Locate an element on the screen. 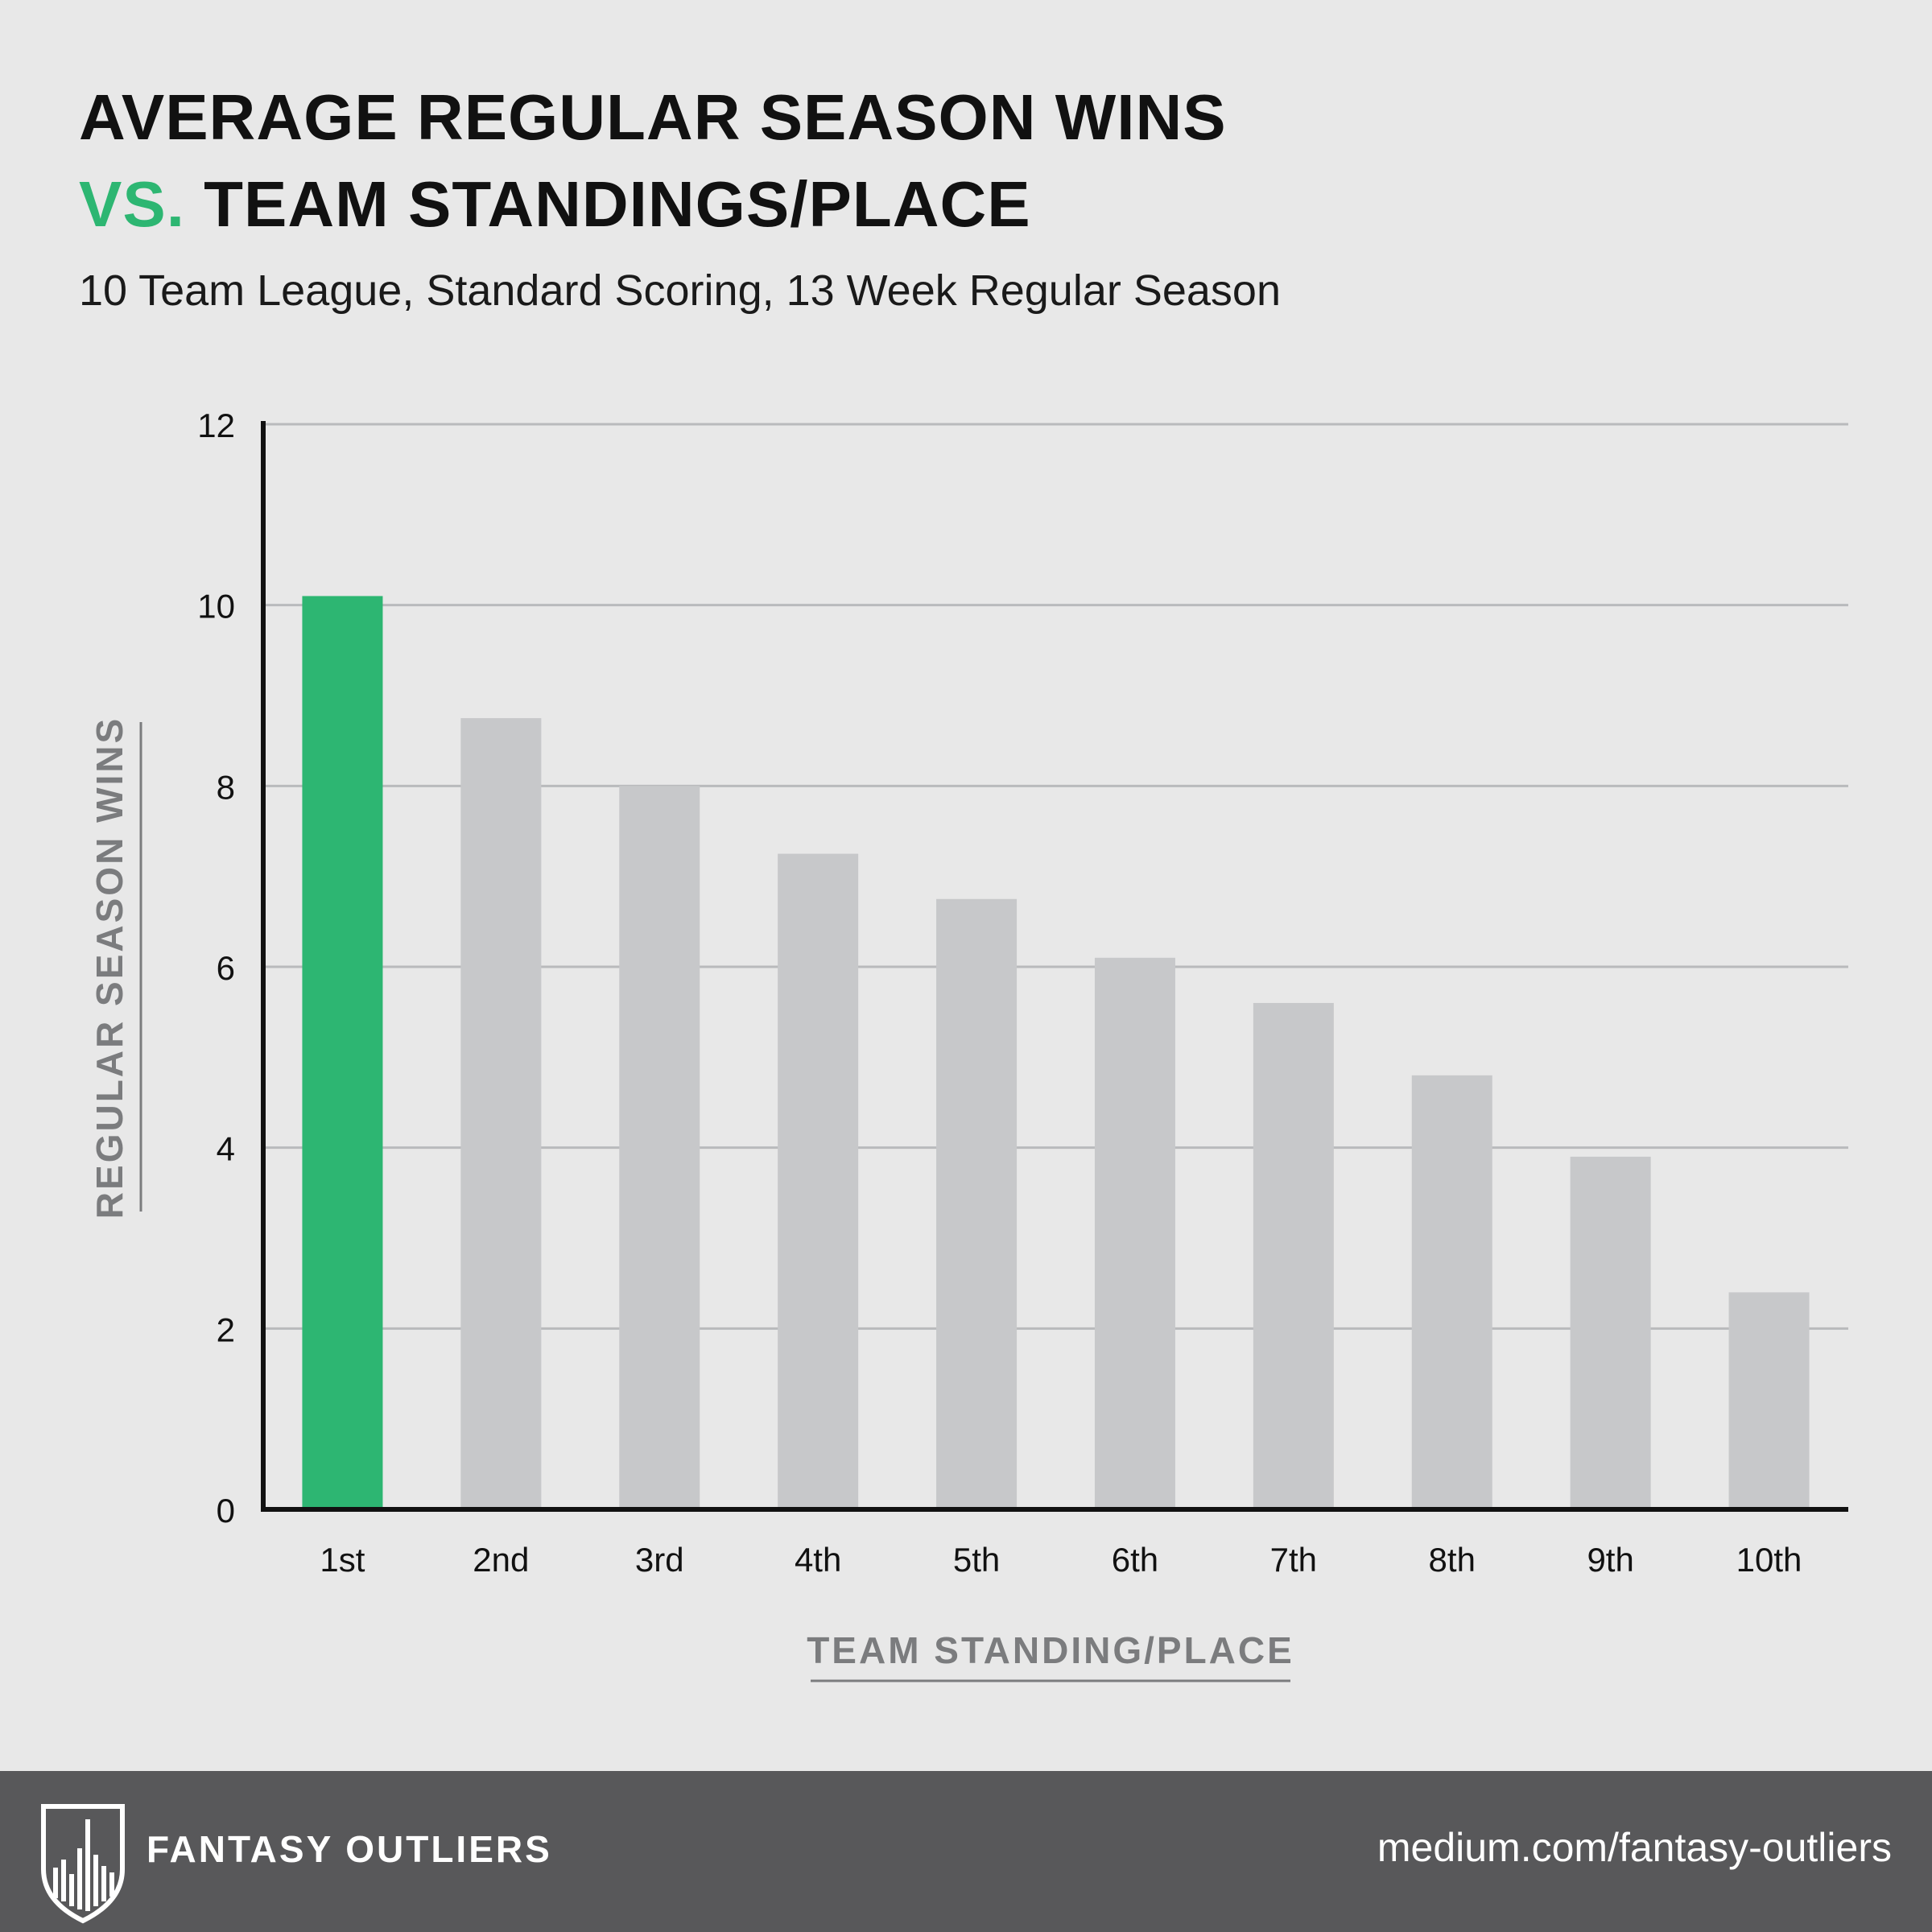 Image resolution: width=1932 pixels, height=1932 pixels. x-tick-label: 2nd is located at coordinates (501, 1560).